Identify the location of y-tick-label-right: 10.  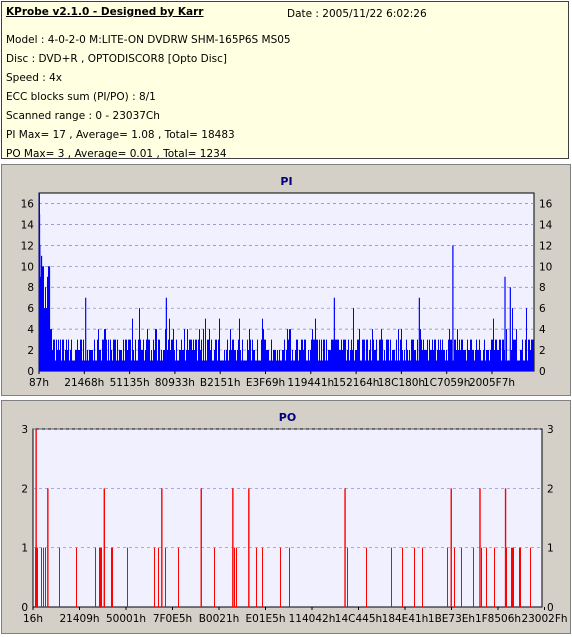
(545, 267).